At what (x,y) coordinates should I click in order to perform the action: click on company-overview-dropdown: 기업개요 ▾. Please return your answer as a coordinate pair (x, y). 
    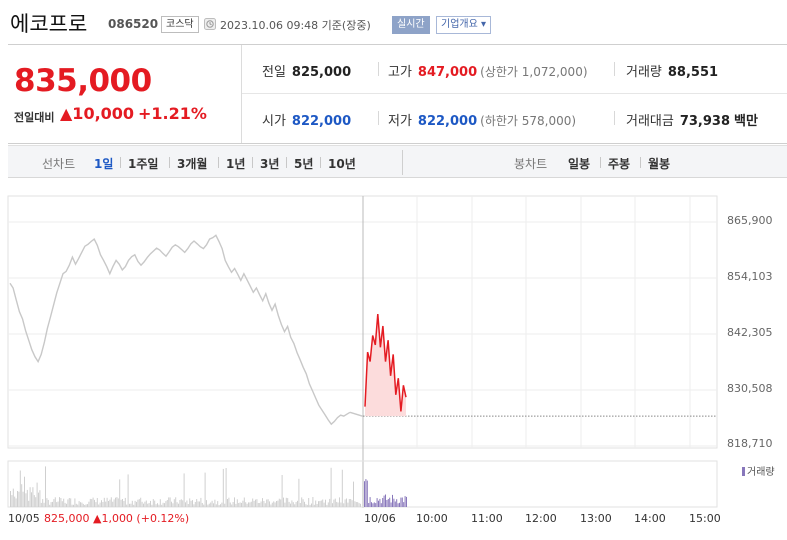
    Looking at the image, I should click on (463, 25).